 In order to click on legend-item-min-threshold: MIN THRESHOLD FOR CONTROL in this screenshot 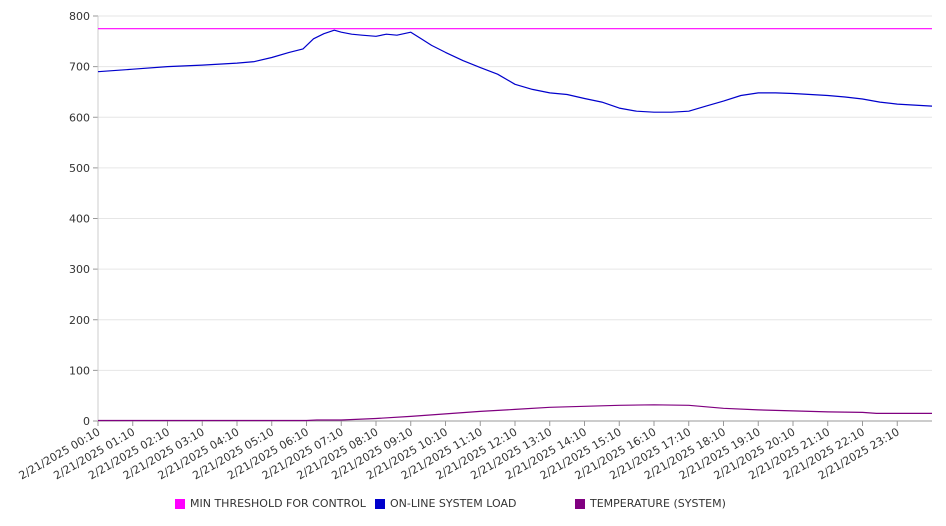, I will do `click(270, 503)`.